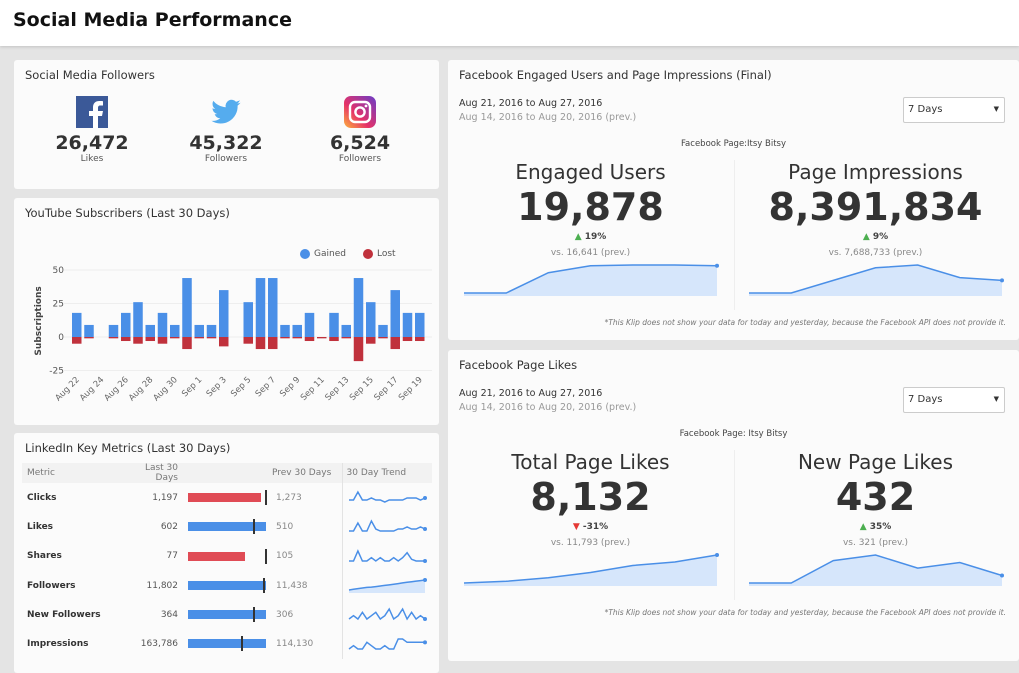 The image size is (1019, 673). I want to click on instagram-followers: 6,524 Followers, so click(360, 130).